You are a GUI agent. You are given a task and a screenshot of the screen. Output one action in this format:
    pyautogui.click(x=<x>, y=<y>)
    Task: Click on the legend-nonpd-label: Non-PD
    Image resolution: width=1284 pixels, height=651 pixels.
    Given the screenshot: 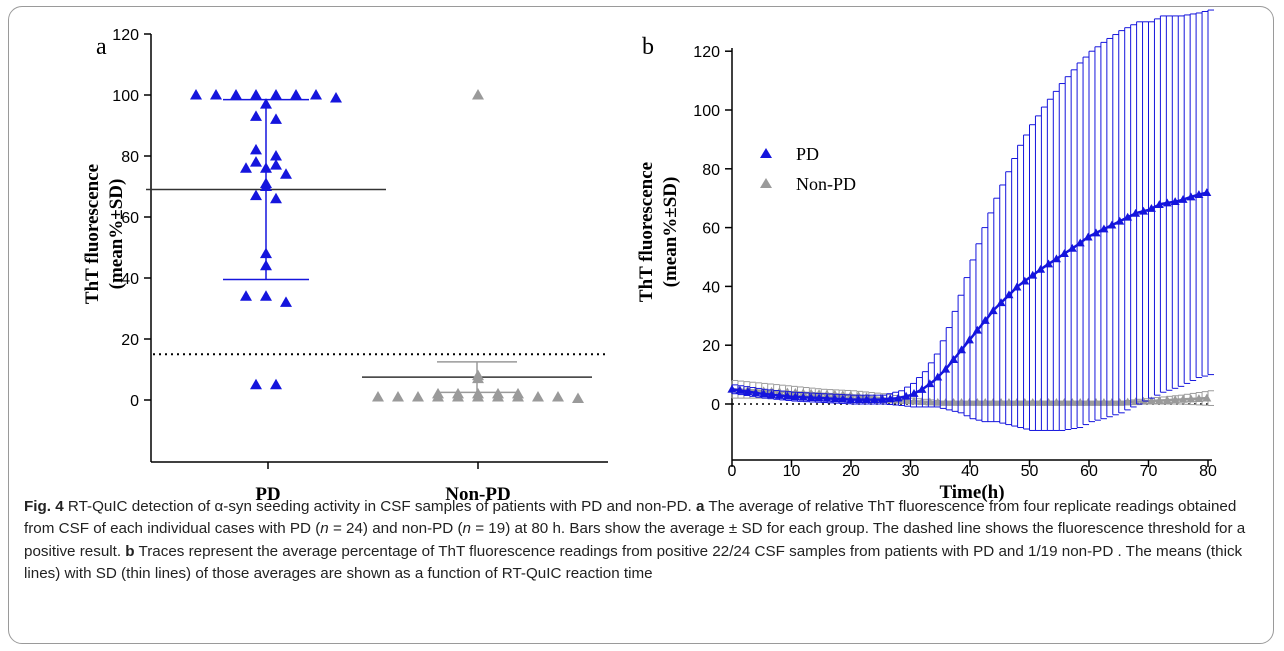 What is the action you would take?
    pyautogui.click(x=826, y=184)
    